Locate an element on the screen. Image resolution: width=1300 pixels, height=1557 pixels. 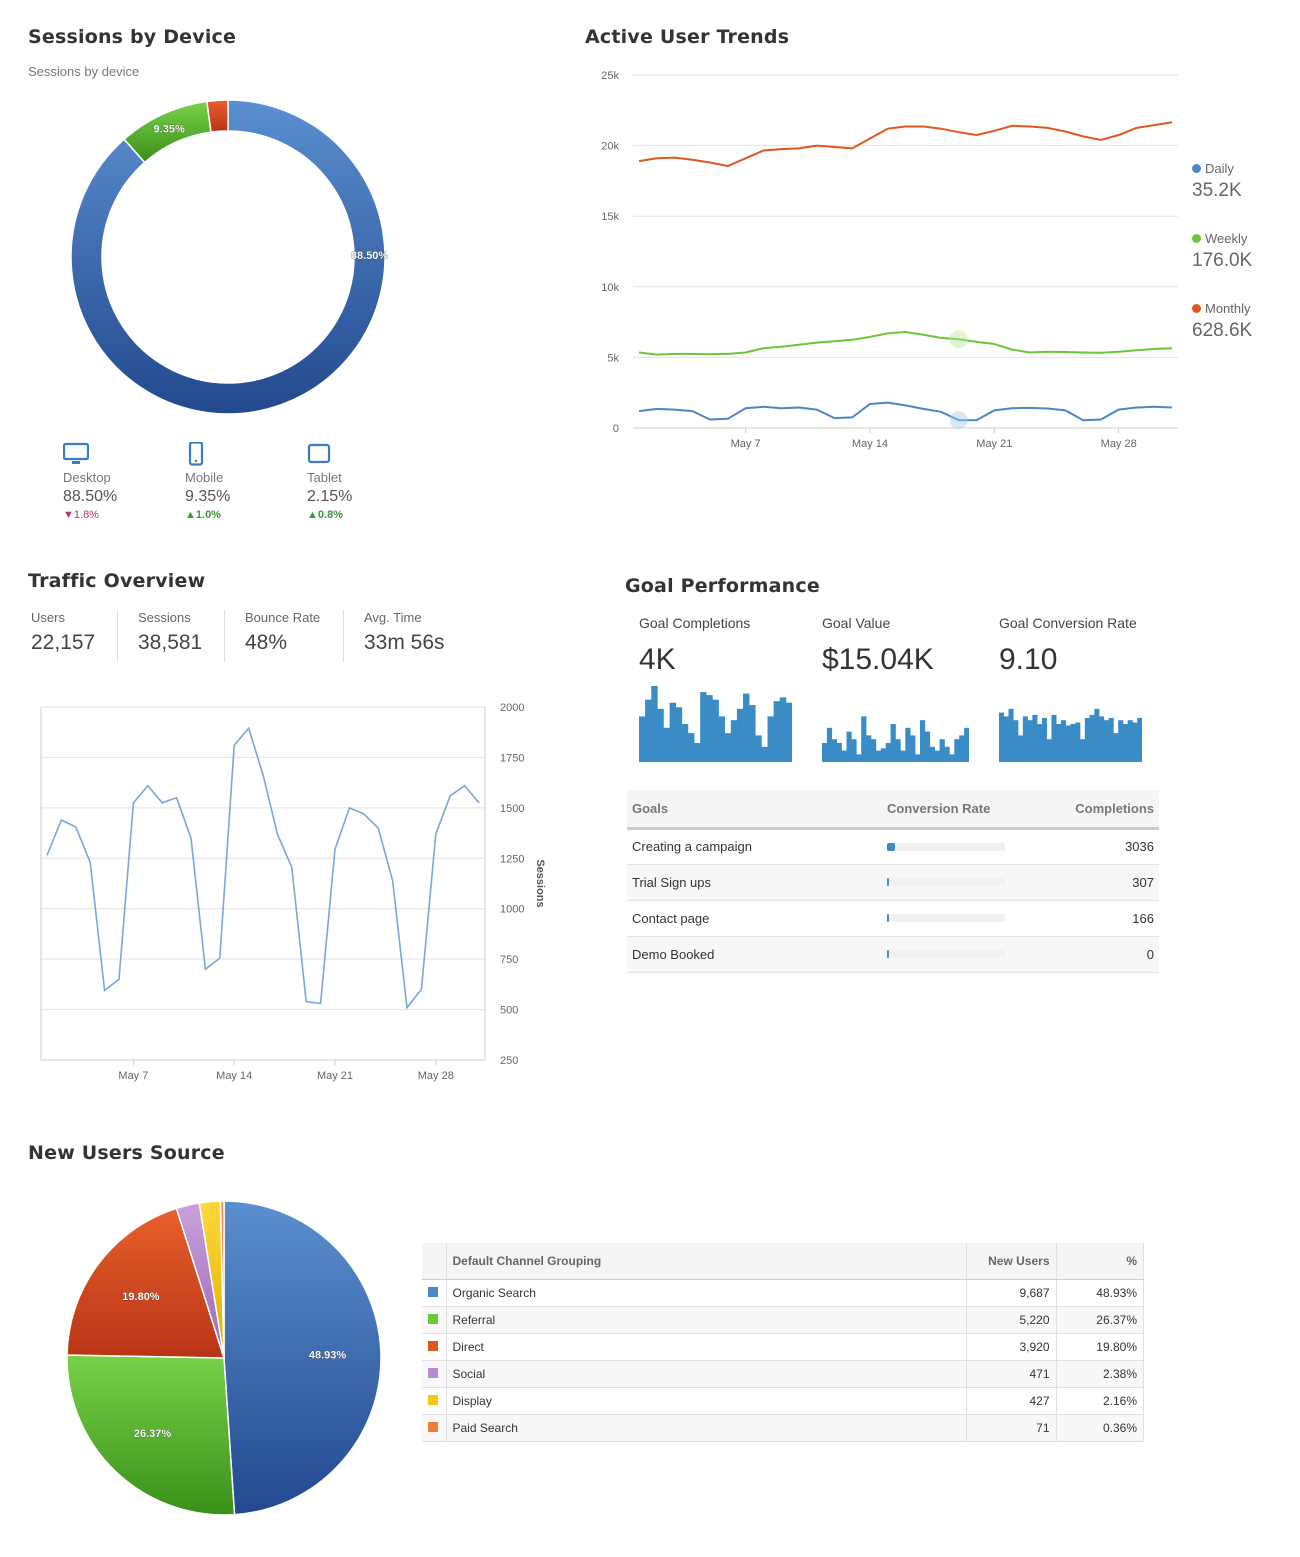
table-row: Creating a campaign 3036 is located at coordinates (893, 846).